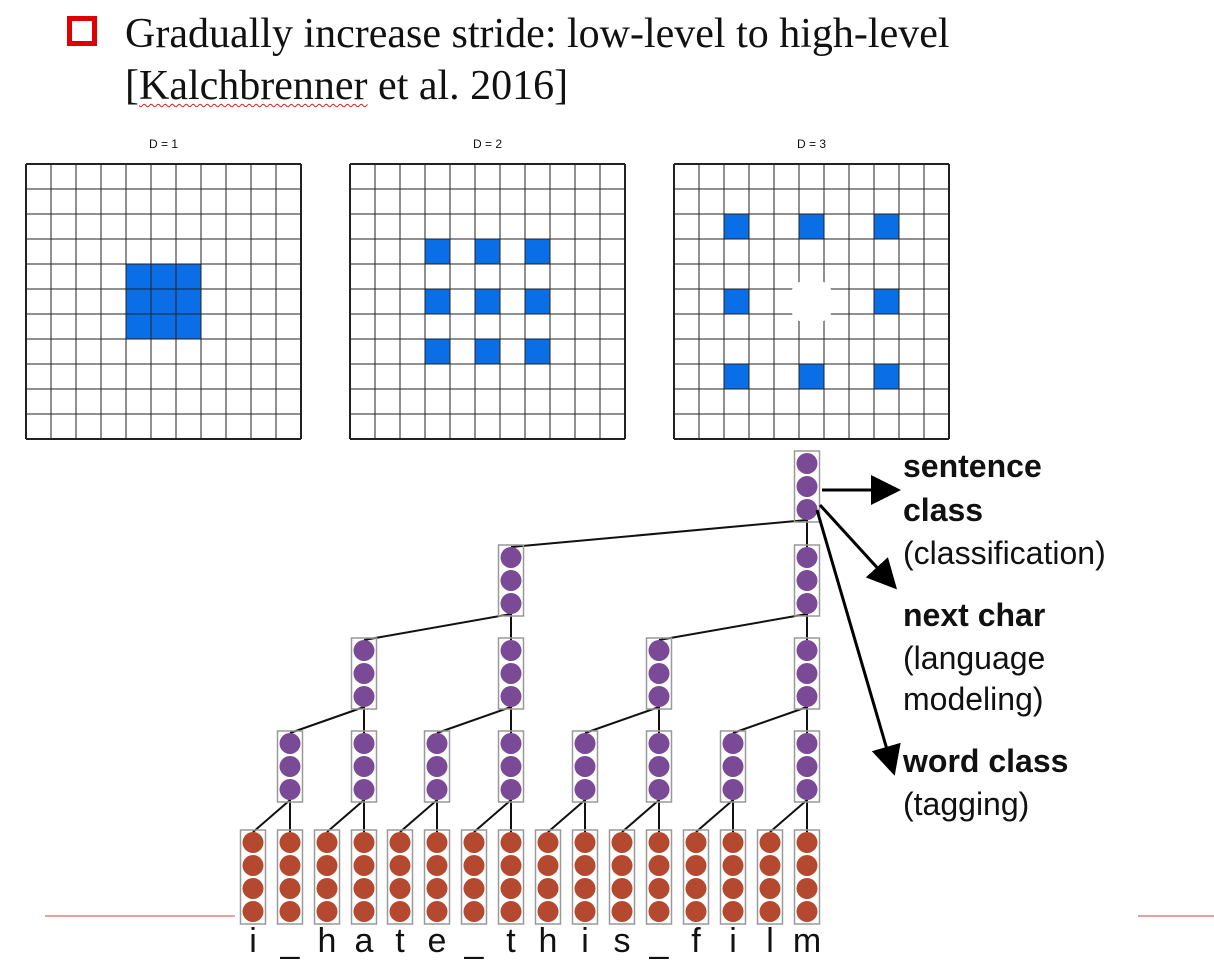 The image size is (1214, 968). I want to click on grid-label: D = 1, so click(163, 144).